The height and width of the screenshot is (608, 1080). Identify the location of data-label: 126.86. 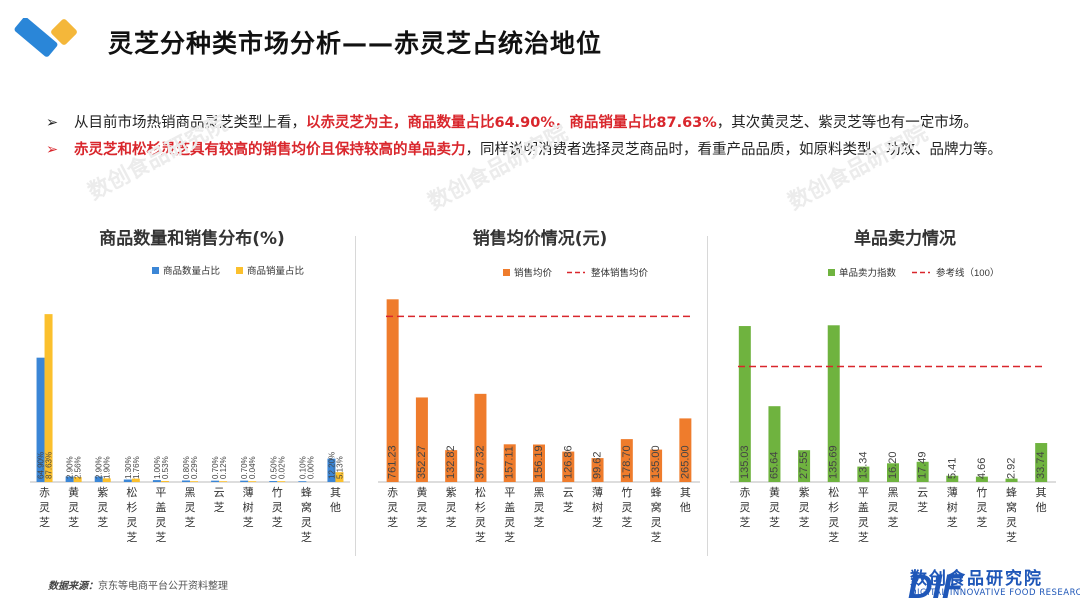
(568, 462).